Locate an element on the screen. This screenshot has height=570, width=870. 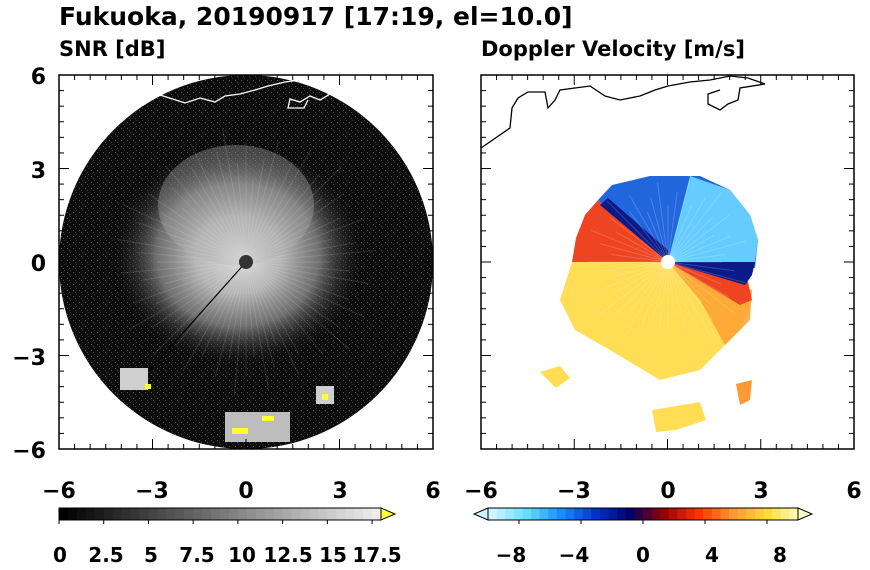
x-tick-label: 6 is located at coordinates (432, 491).